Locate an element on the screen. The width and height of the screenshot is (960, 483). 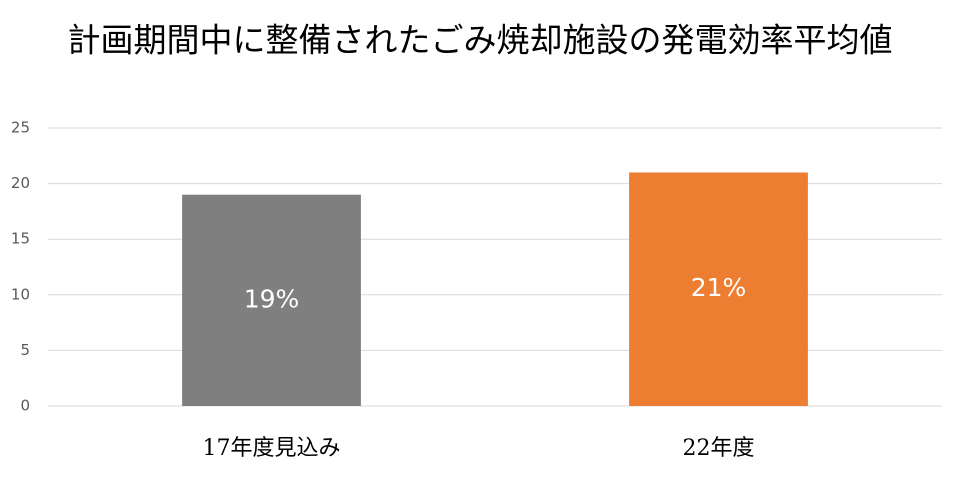
value-label: 19% is located at coordinates (272, 298).